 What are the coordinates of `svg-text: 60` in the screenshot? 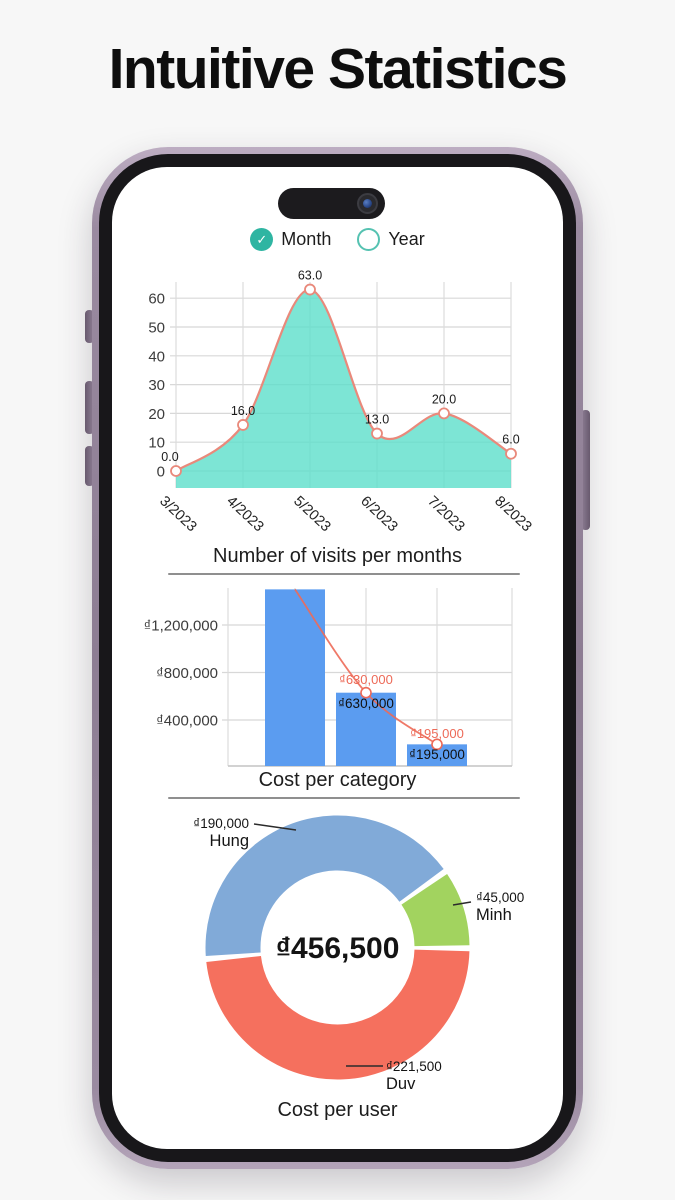 It's located at (156, 299).